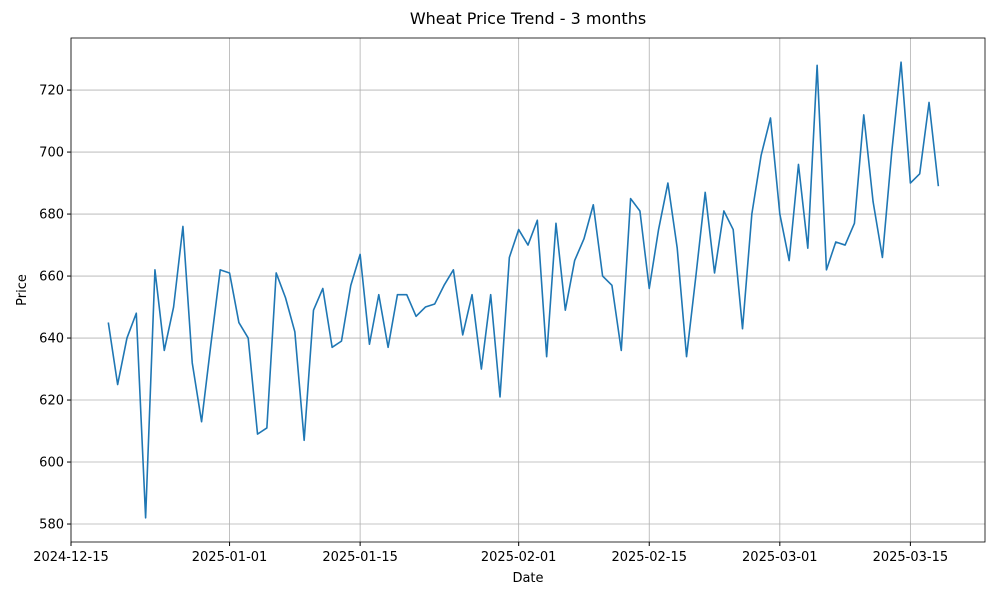 The height and width of the screenshot is (604, 1000). What do you see at coordinates (22, 290) in the screenshot?
I see `y-axis-label: Price` at bounding box center [22, 290].